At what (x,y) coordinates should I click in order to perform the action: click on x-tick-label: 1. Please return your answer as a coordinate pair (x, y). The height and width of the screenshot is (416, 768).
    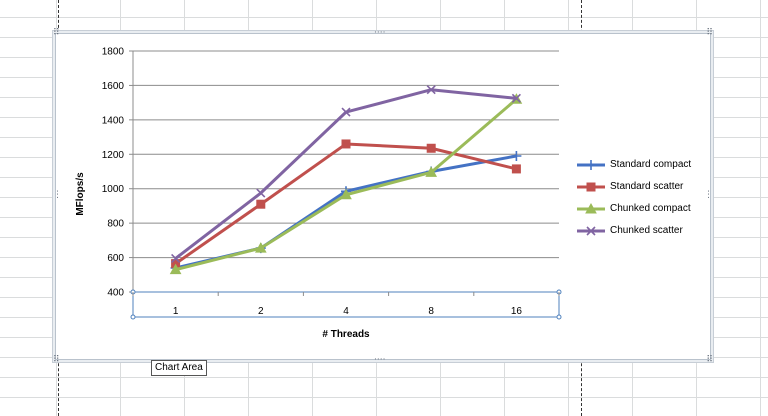
    Looking at the image, I should click on (176, 311).